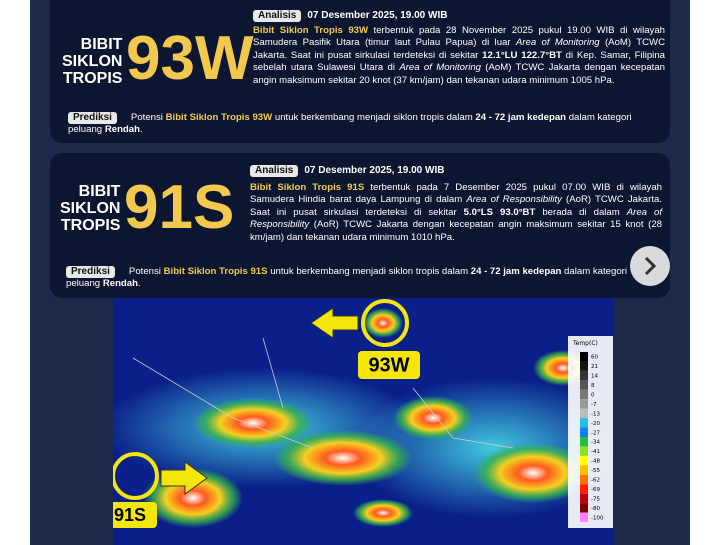  What do you see at coordinates (595, 471) in the screenshot?
I see `colorbar-label: -55` at bounding box center [595, 471].